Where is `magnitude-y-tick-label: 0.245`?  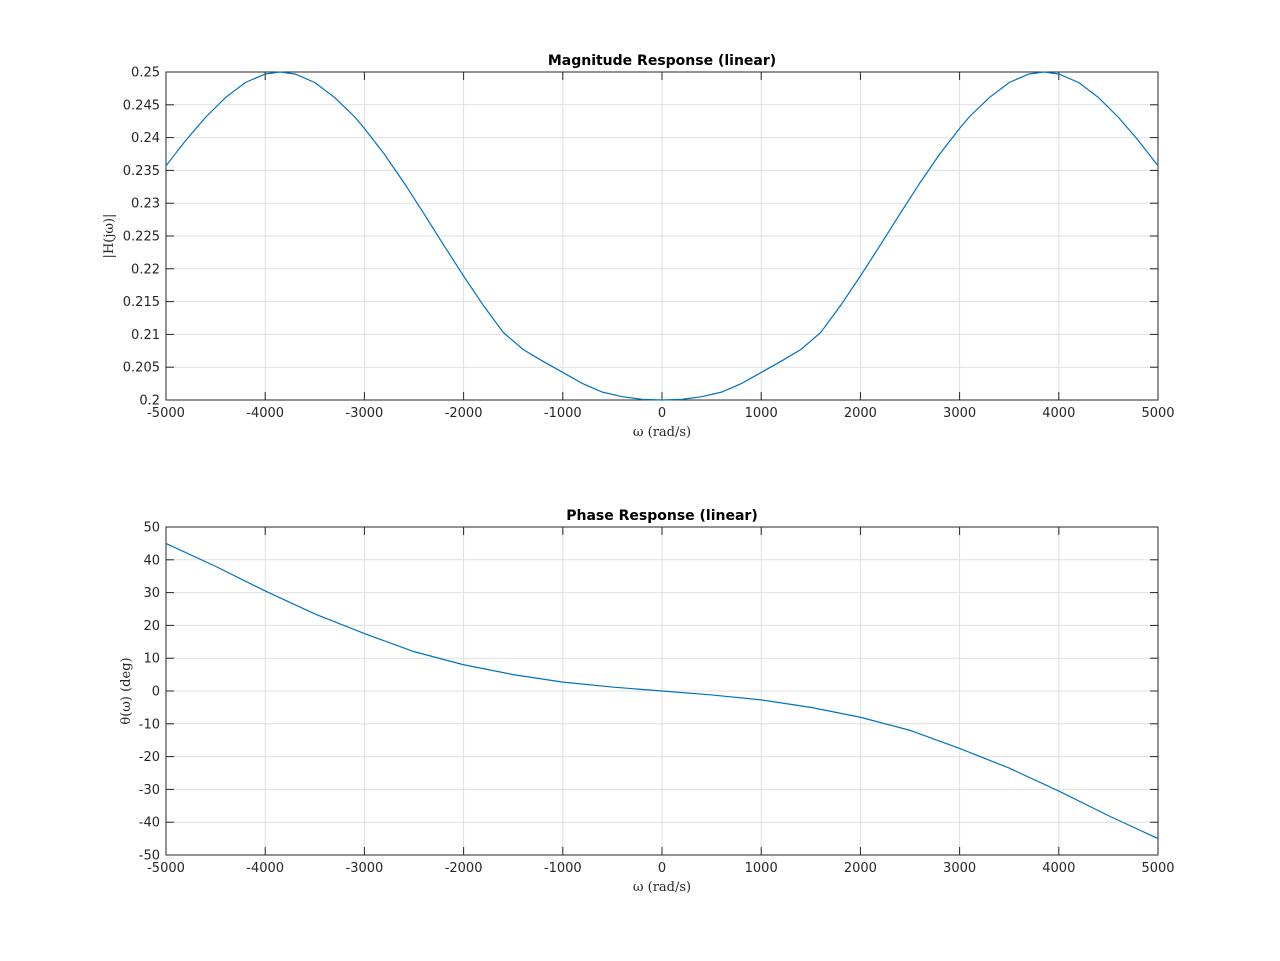 magnitude-y-tick-label: 0.245 is located at coordinates (141, 105).